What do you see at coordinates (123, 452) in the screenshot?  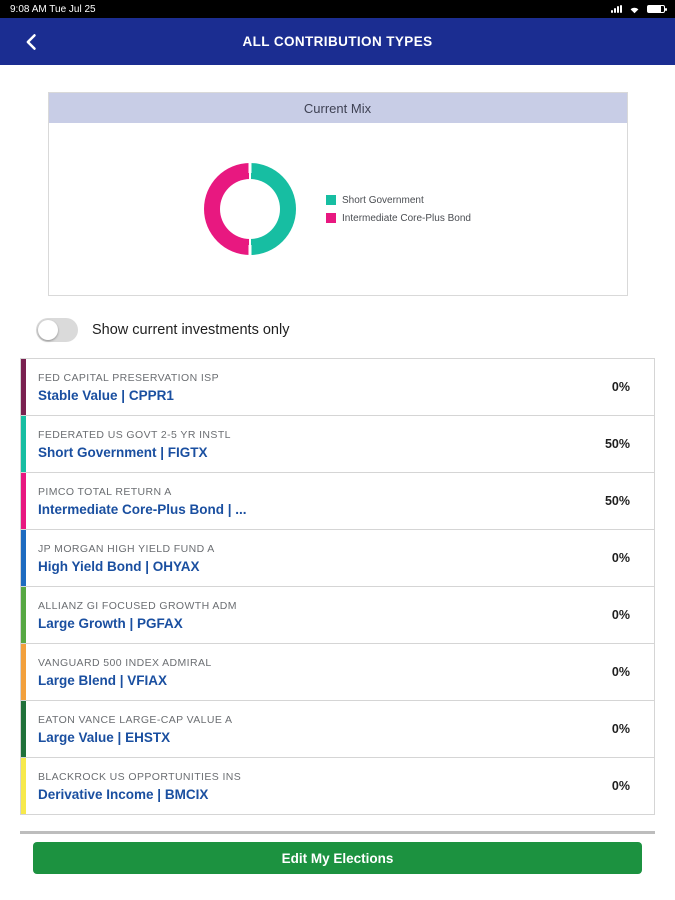 I see `fund-category-ticker: Short Government | FIGTX` at bounding box center [123, 452].